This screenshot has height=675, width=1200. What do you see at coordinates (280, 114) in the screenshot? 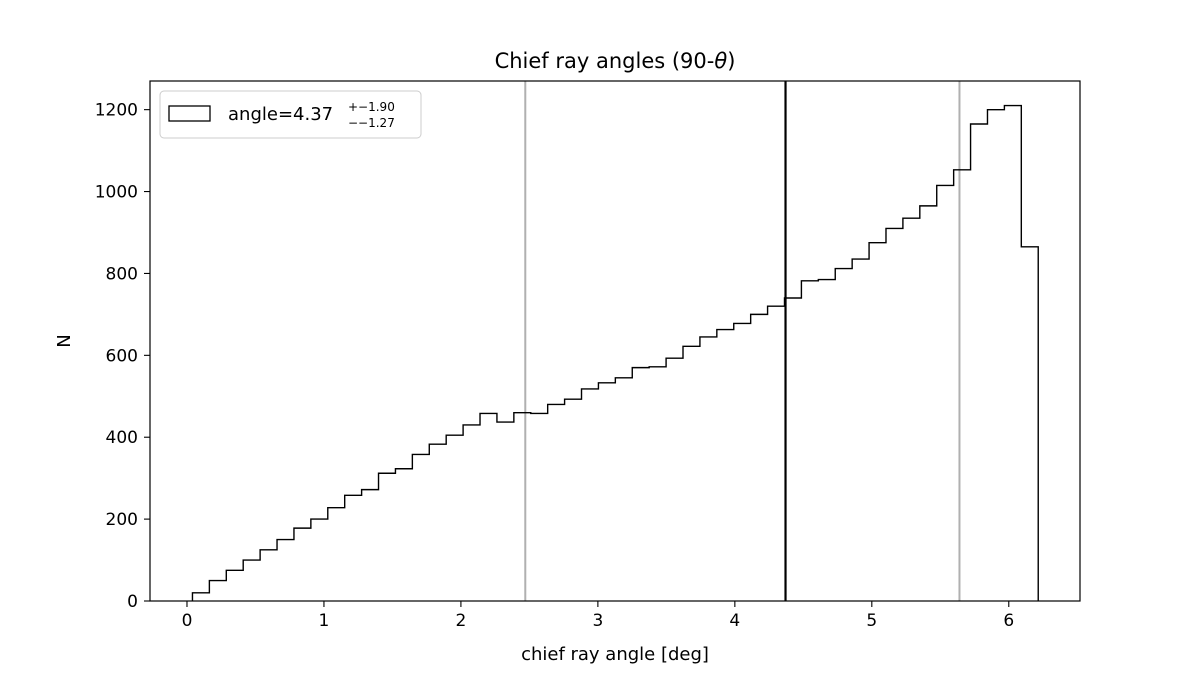
I see `legend-label-main: angle=4.37` at bounding box center [280, 114].